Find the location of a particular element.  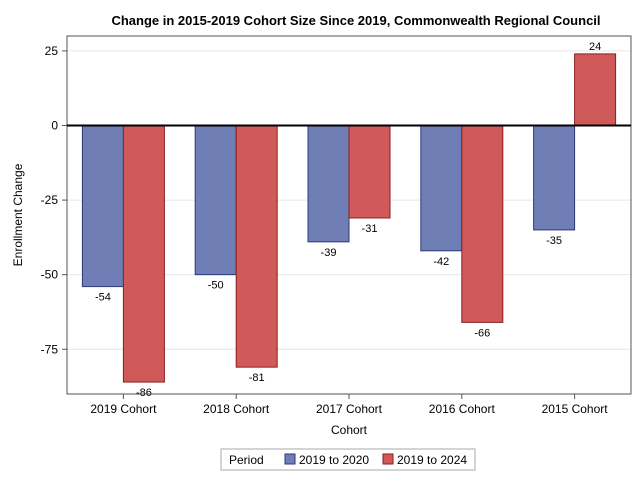

data-label: -35 is located at coordinates (554, 241).